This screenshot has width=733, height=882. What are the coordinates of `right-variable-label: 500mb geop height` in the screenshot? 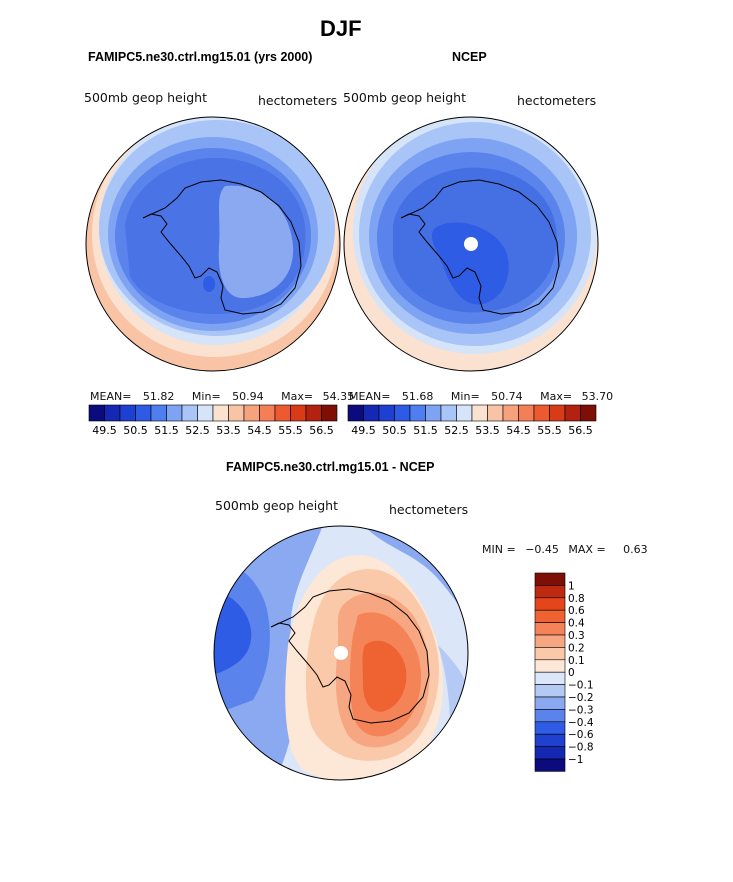 It's located at (404, 97).